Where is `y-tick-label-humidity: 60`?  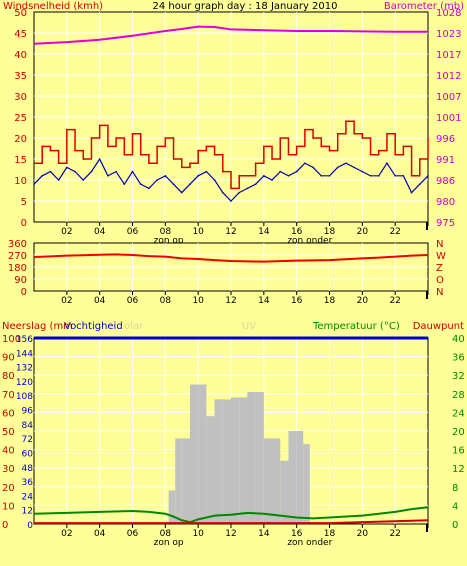
y-tick-label-humidity: 60 is located at coordinates (28, 454).